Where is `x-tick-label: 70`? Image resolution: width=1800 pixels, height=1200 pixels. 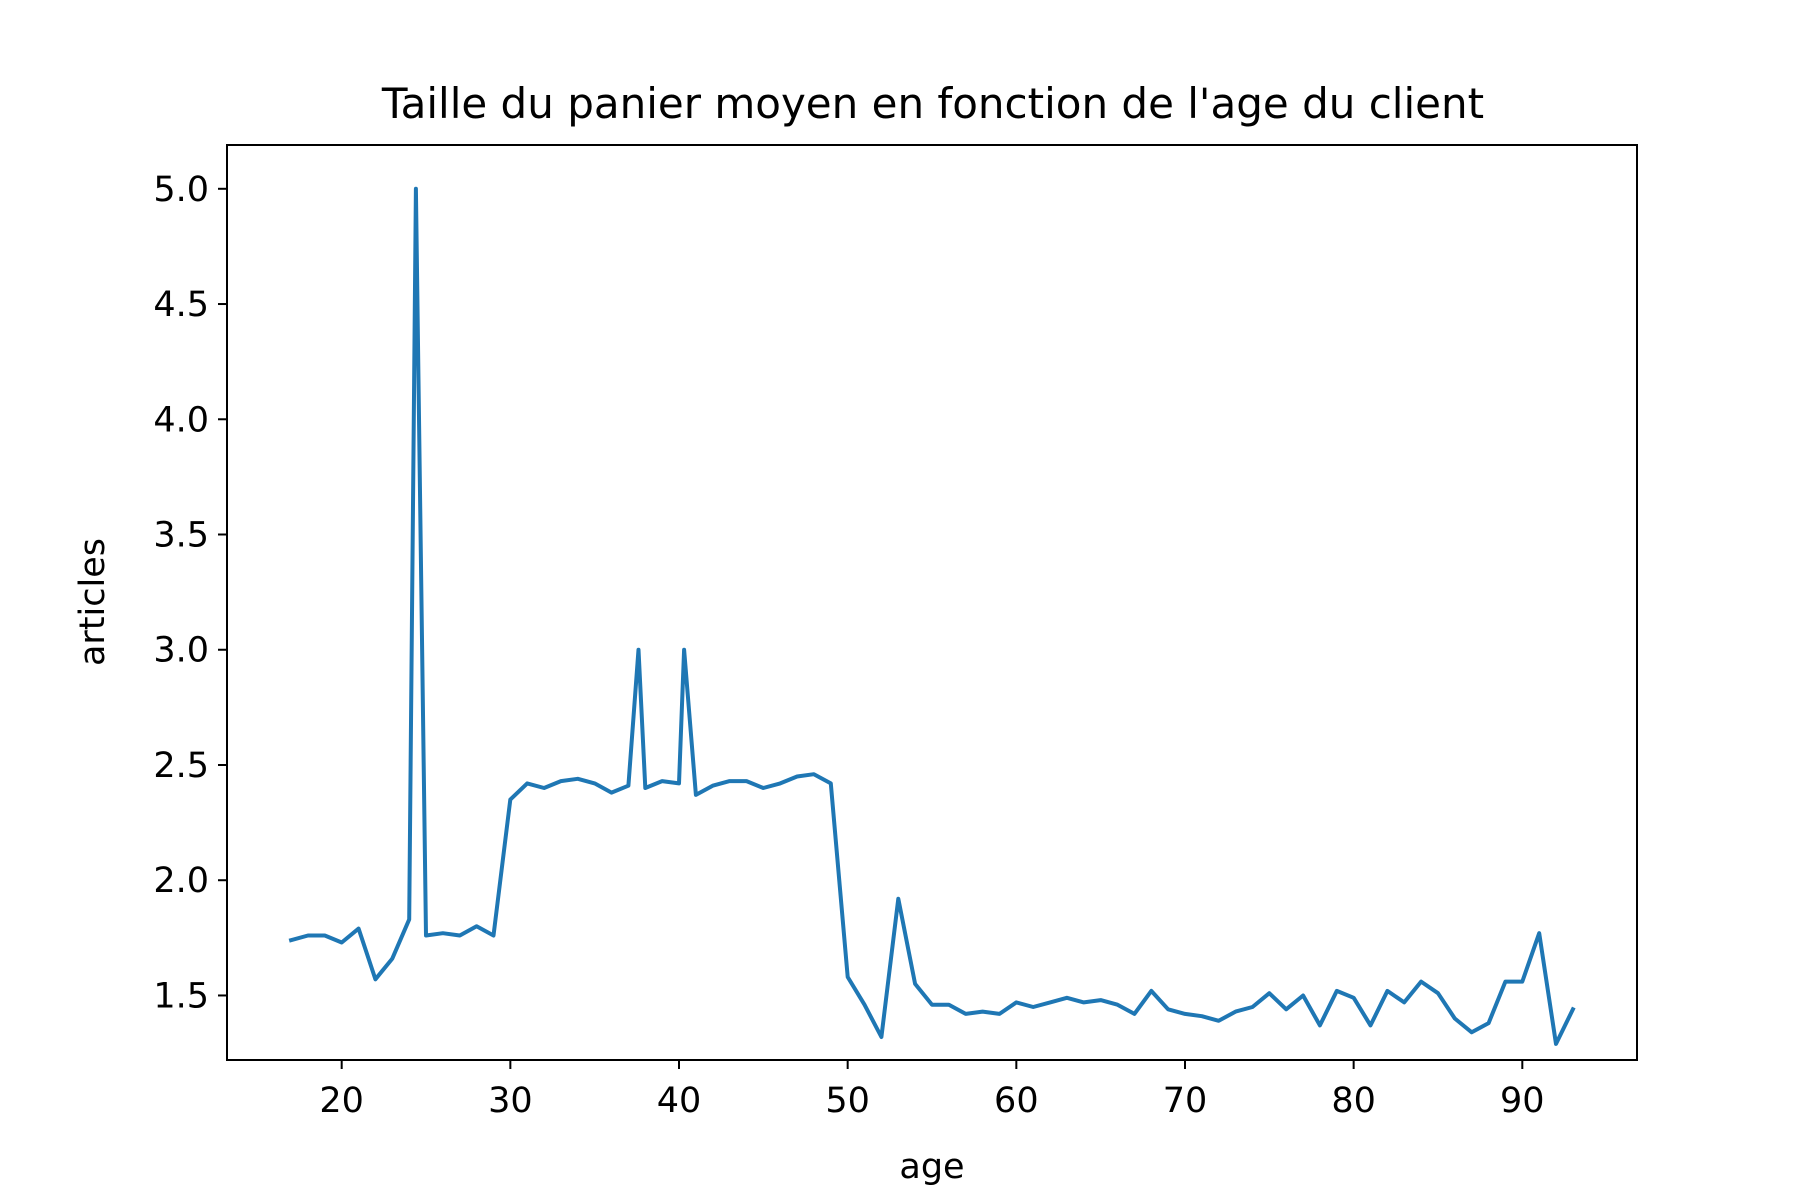
x-tick-label: 70 is located at coordinates (1185, 1101).